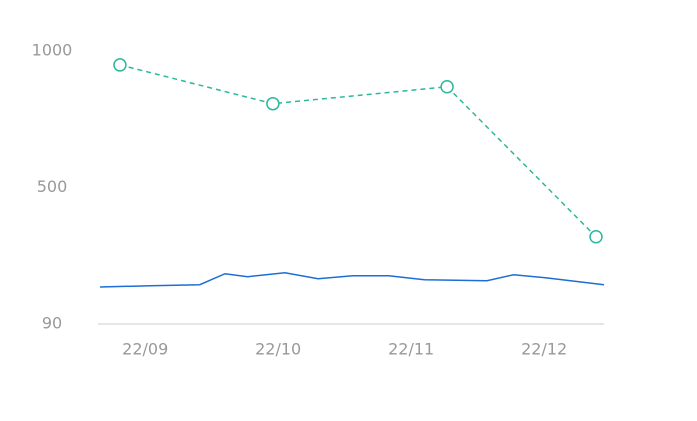 This screenshot has width=697, height=421. What do you see at coordinates (278, 349) in the screenshot?
I see `x-tick-label: 22/10` at bounding box center [278, 349].